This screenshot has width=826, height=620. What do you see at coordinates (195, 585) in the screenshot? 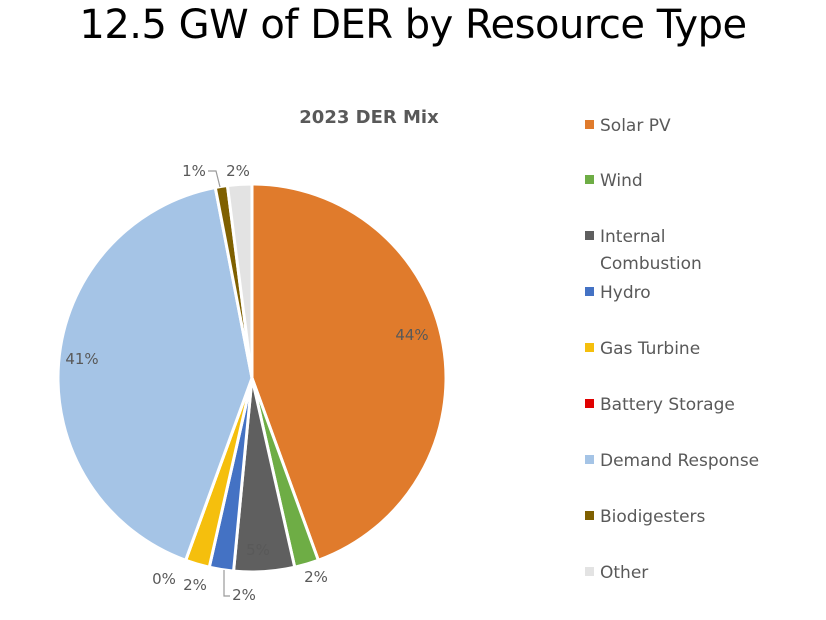
I see `data-label-gas-turbine: 2%` at bounding box center [195, 585].